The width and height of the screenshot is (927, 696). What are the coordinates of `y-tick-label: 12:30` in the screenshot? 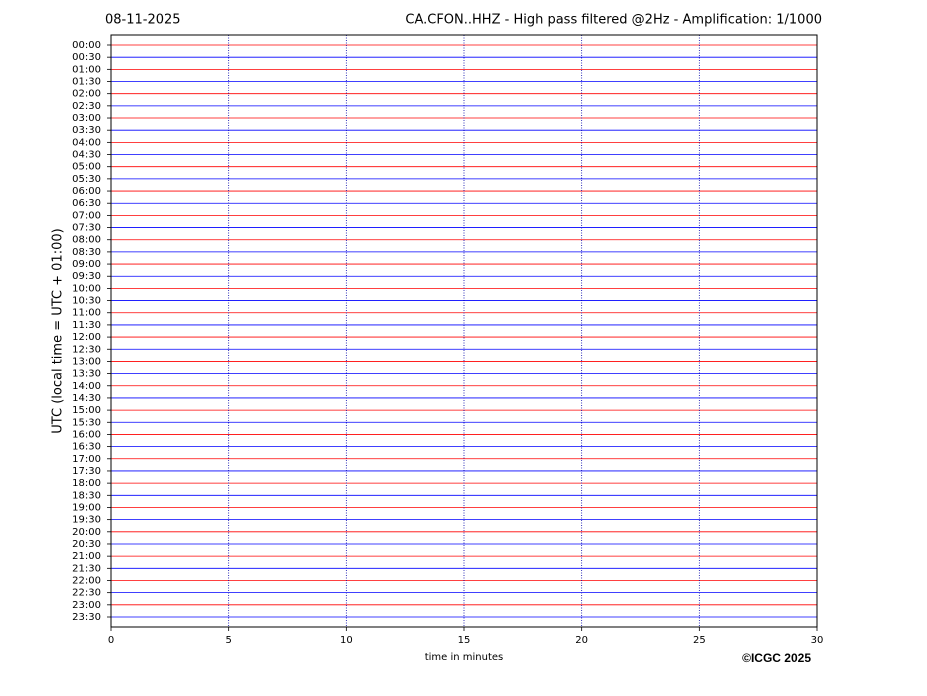 It's located at (86, 349).